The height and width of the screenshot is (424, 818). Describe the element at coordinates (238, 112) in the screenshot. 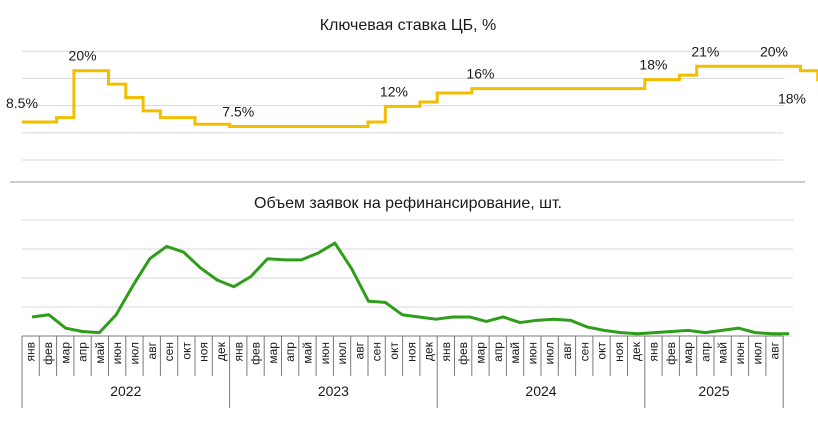

I see `rate-data-label: 7.5%` at that location.